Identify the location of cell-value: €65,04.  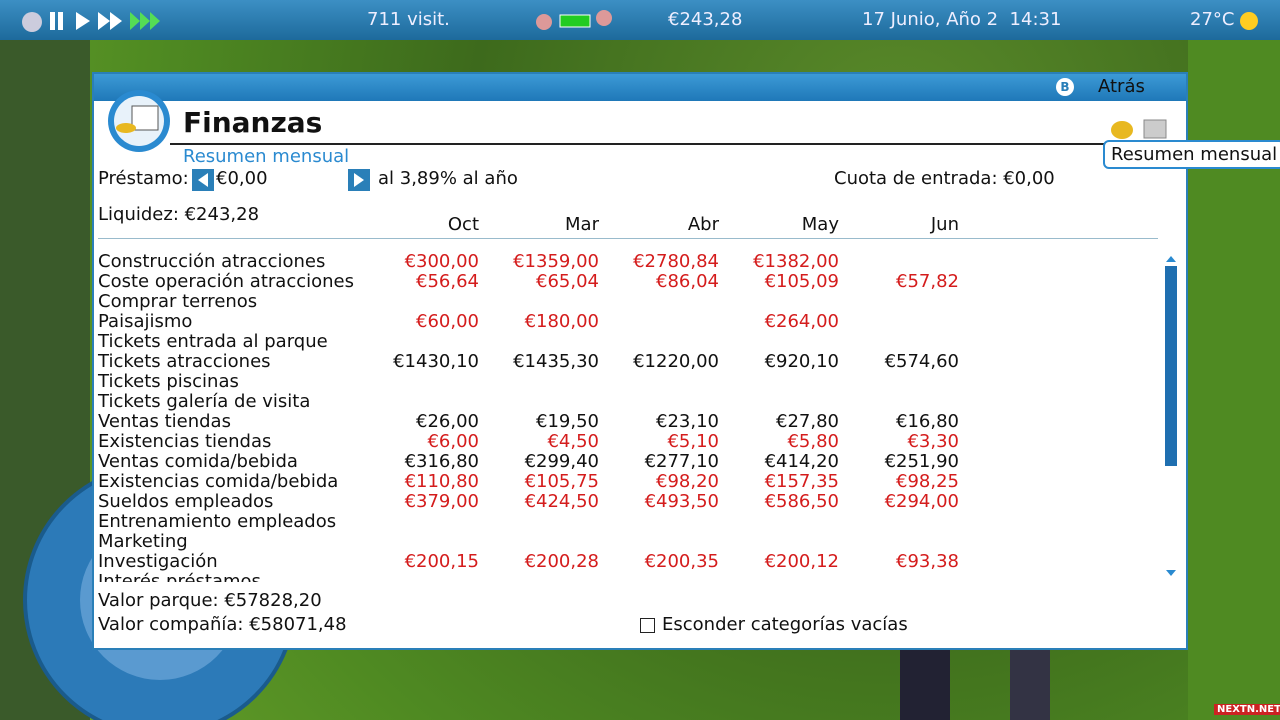
(567, 281).